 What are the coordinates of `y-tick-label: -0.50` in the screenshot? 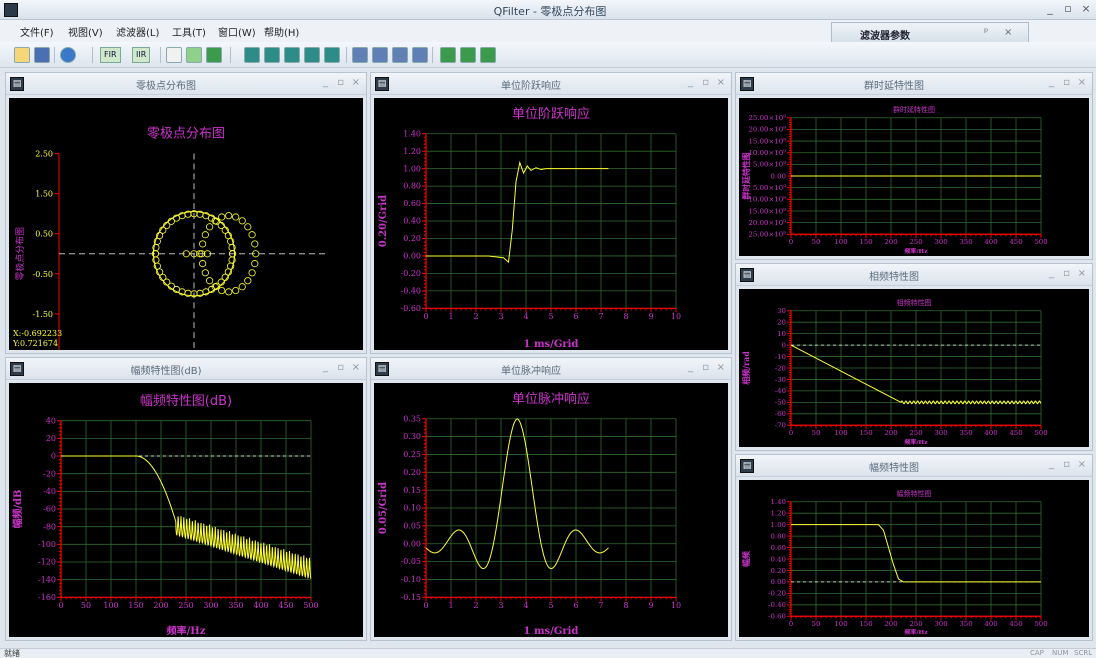 It's located at (43, 274).